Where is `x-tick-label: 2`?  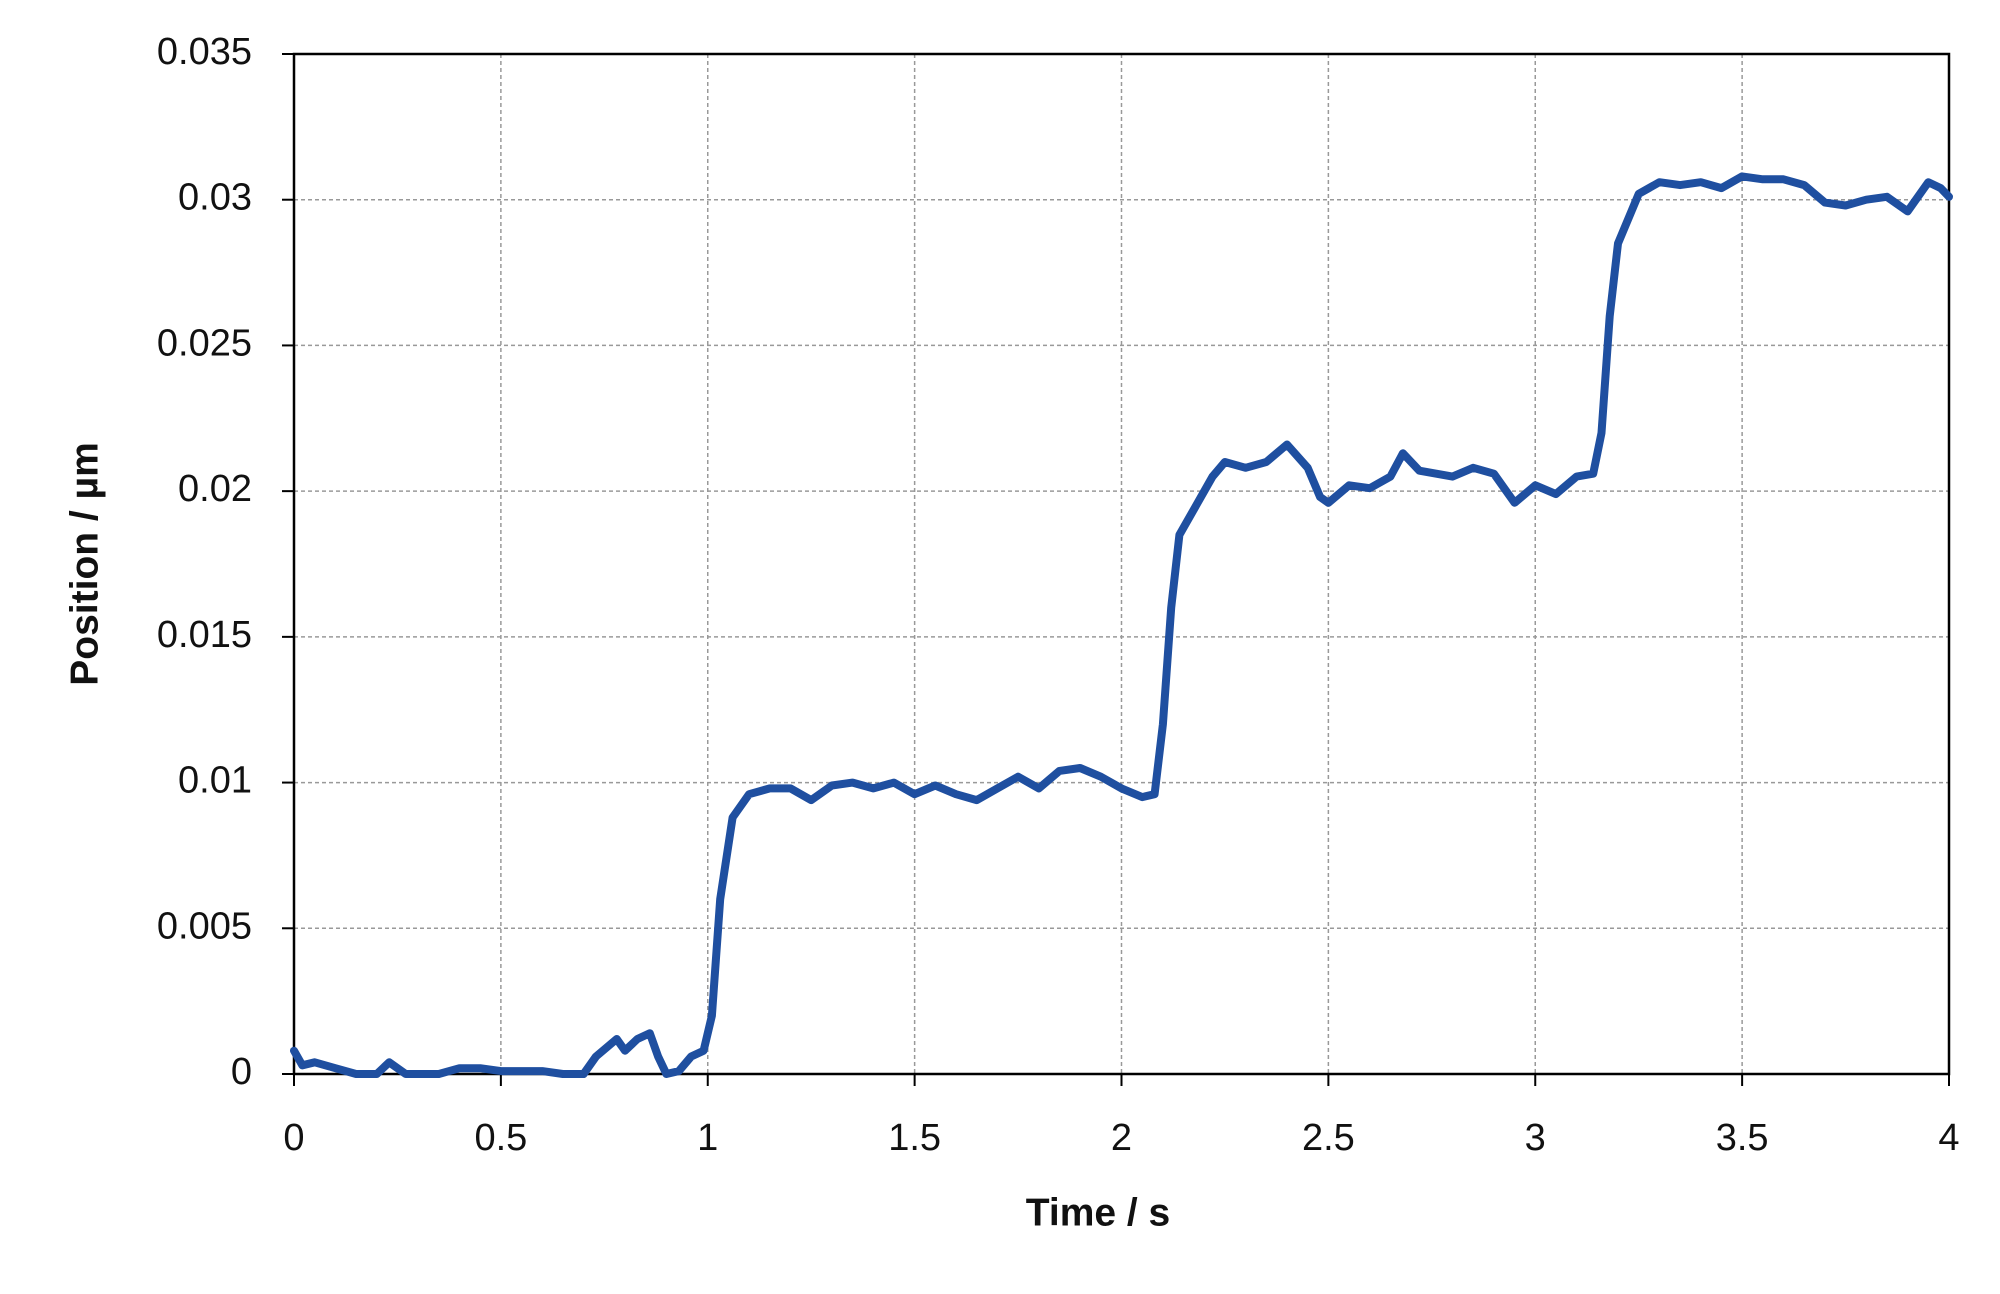 x-tick-label: 2 is located at coordinates (1121, 1138).